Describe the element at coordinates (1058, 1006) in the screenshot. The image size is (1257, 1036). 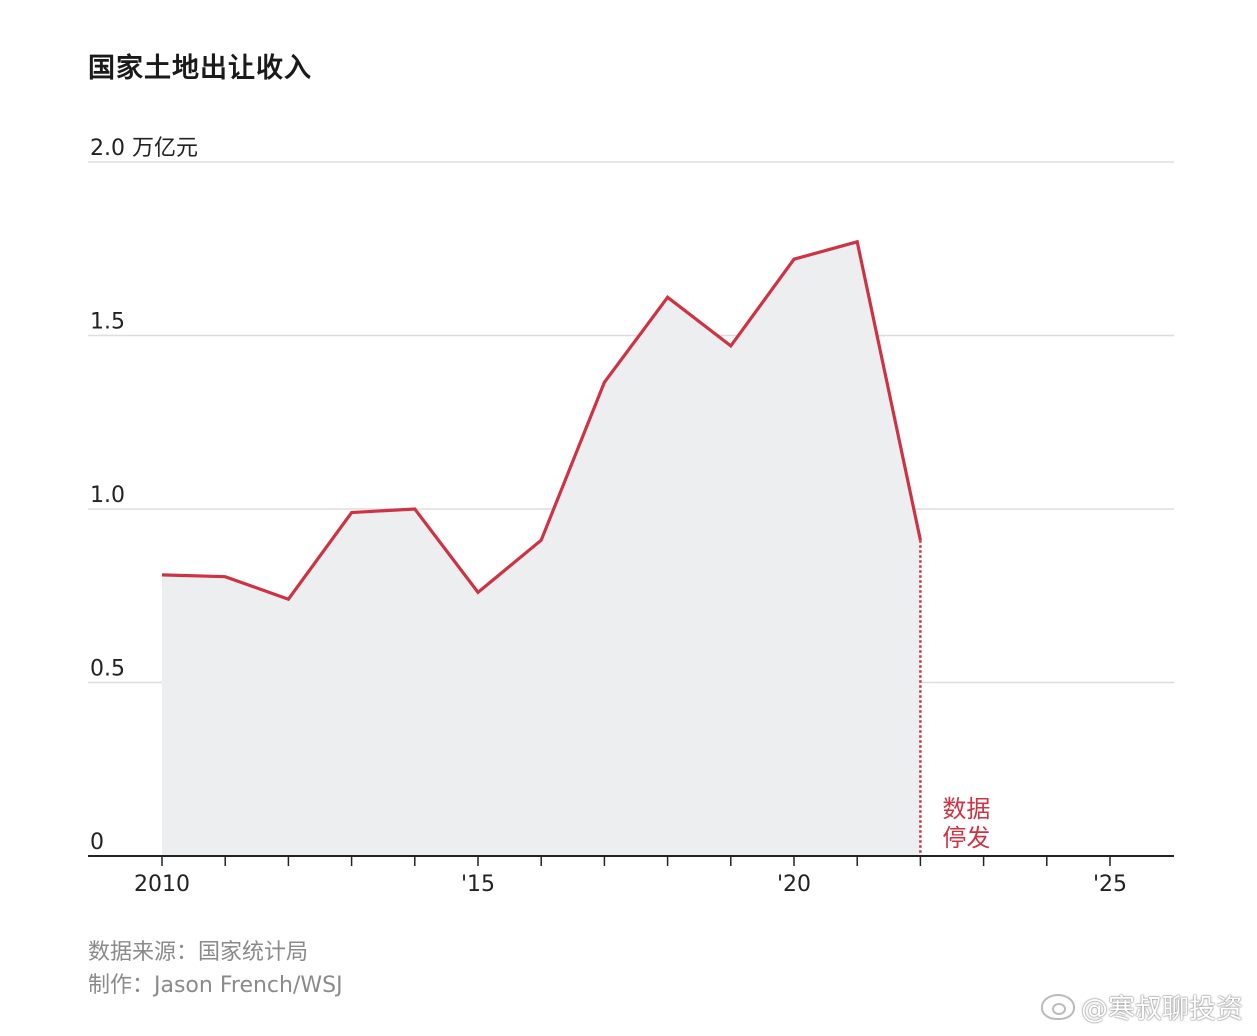
I see `weibo-icon` at that location.